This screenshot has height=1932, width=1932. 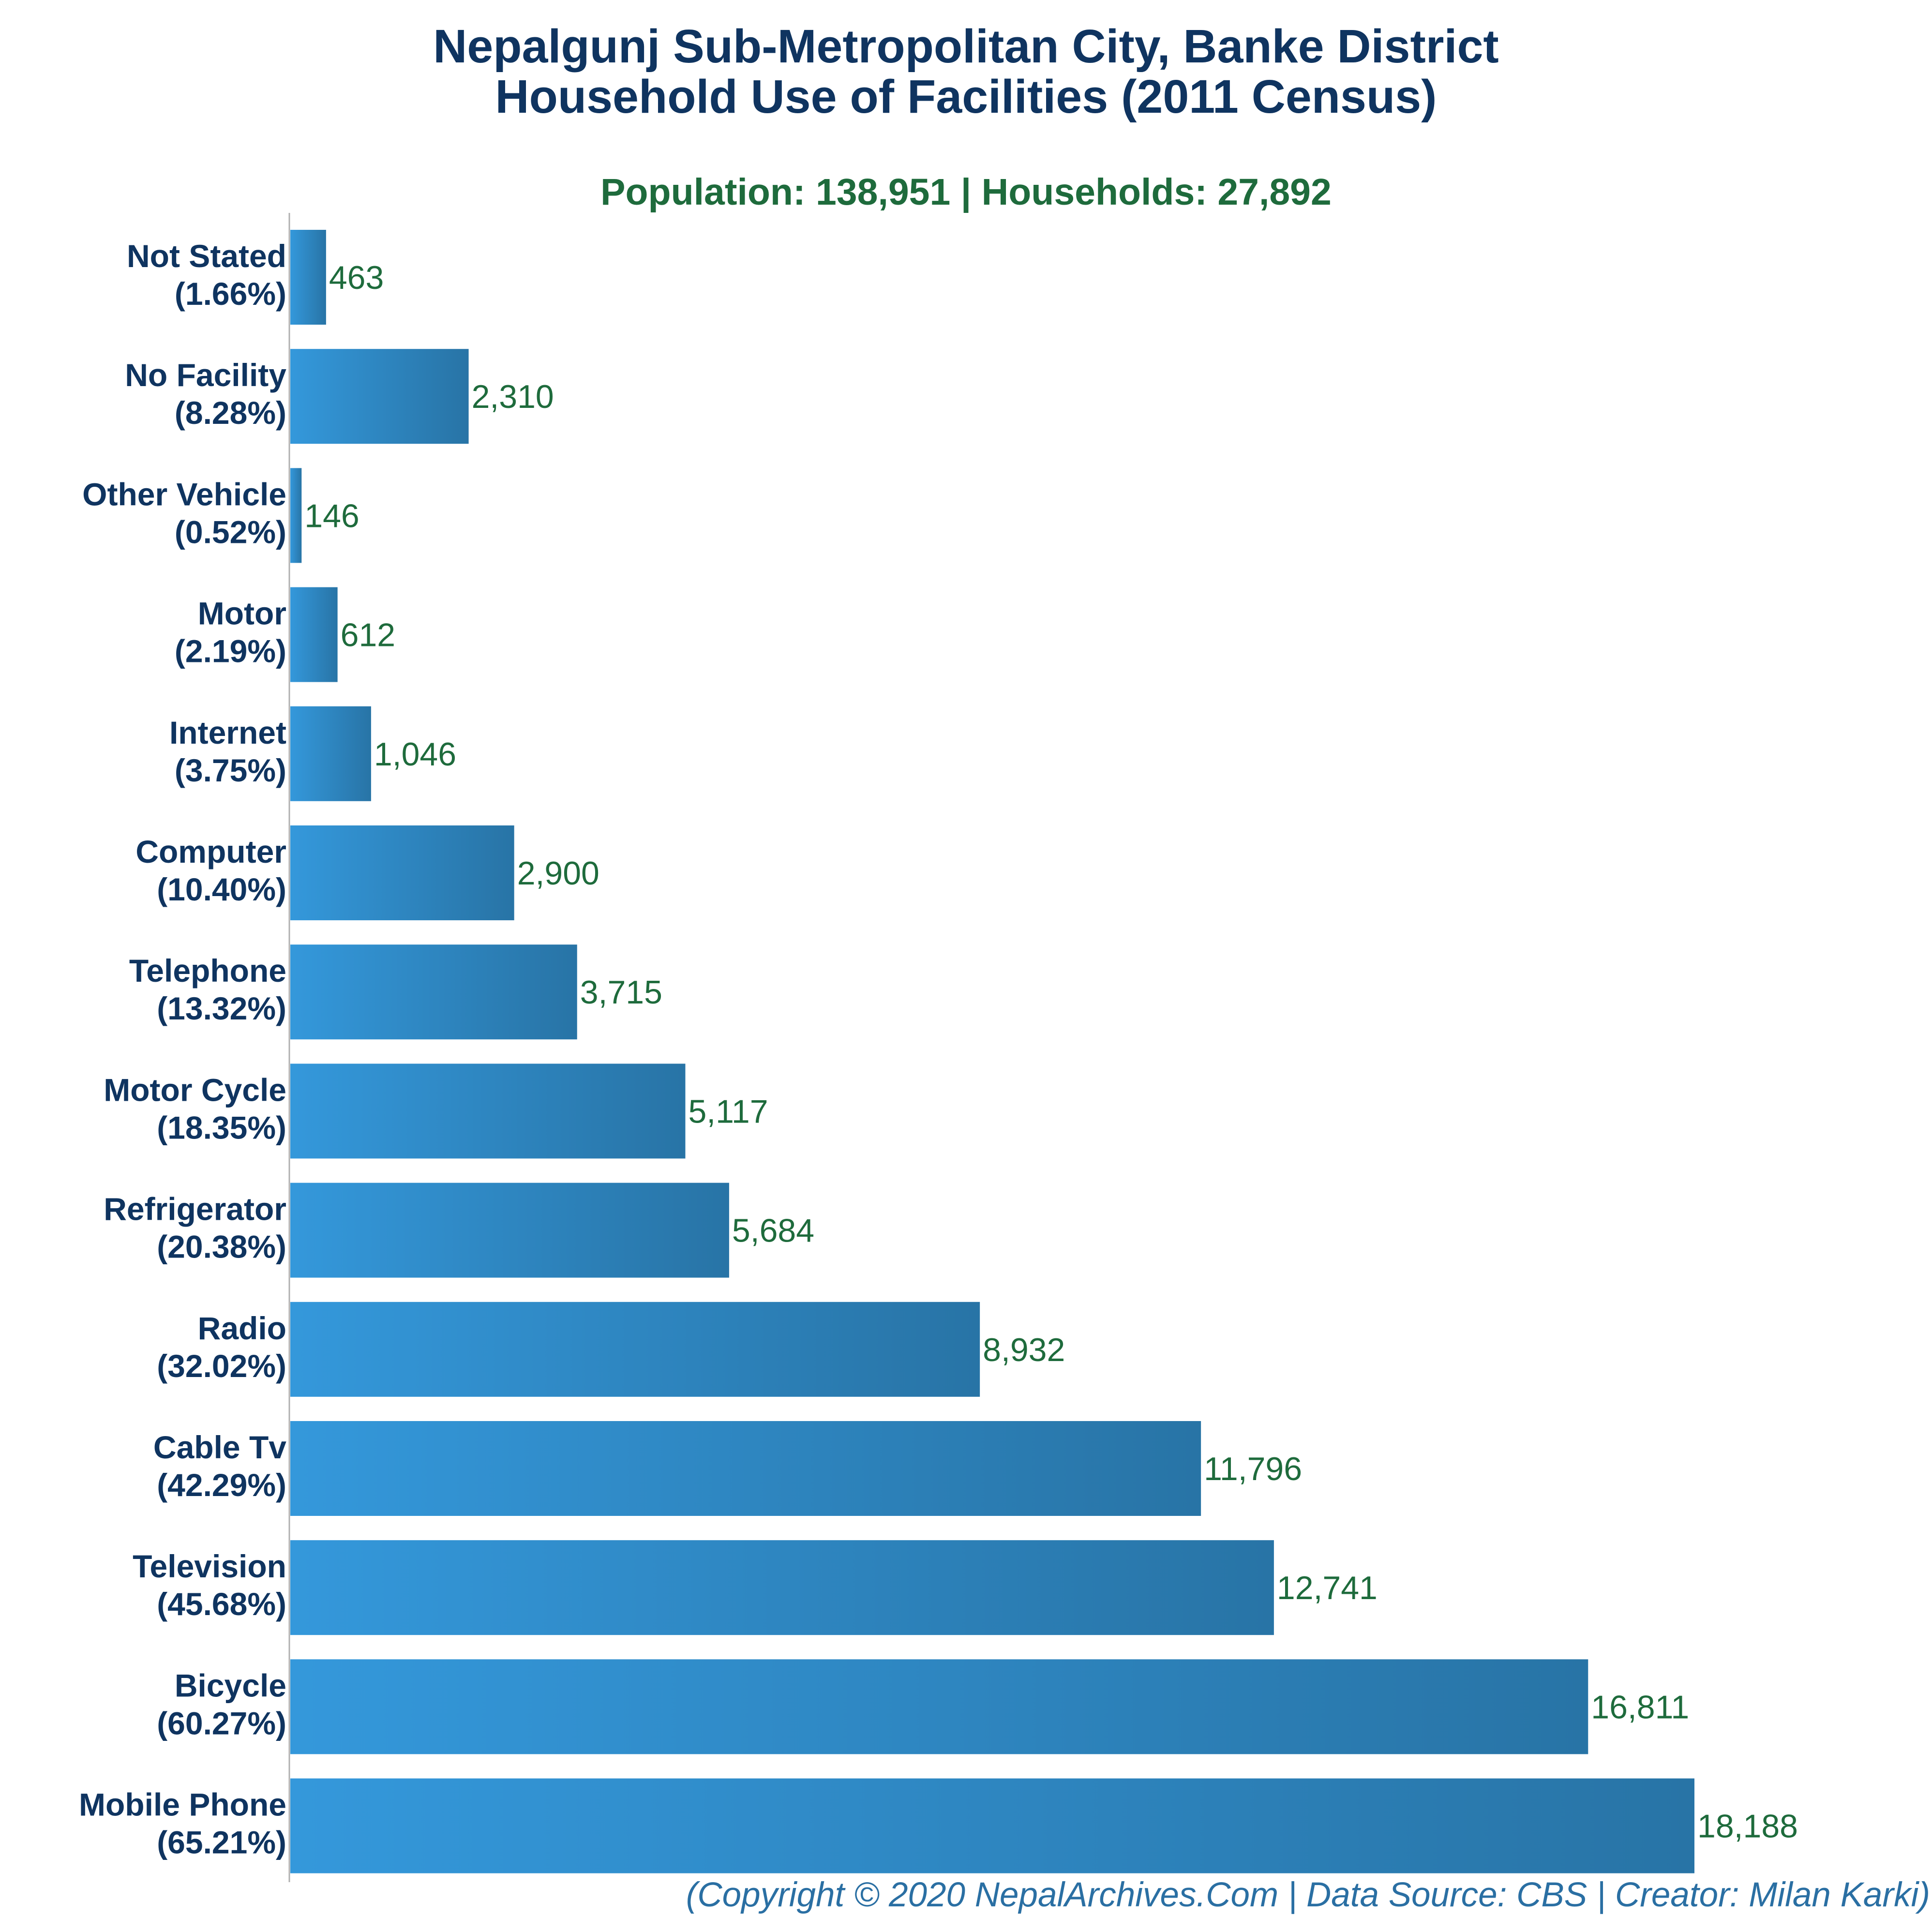 I want to click on category-label: Mobile Phone, so click(x=182, y=1805).